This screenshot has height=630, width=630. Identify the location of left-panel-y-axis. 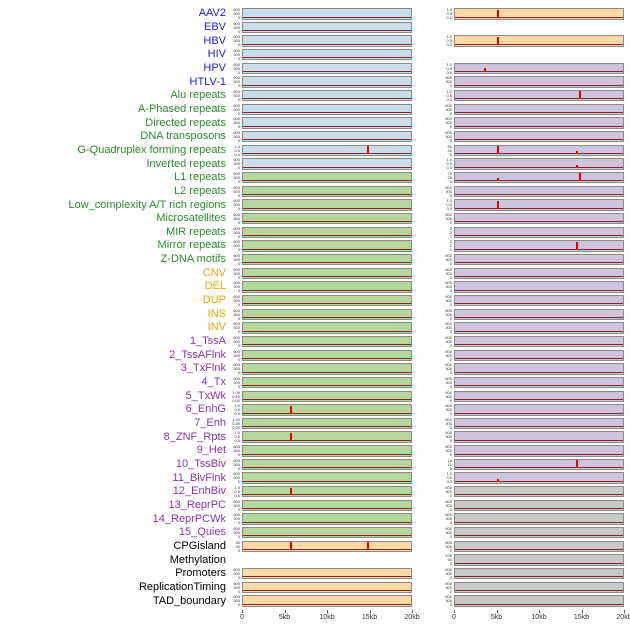
(234, 559).